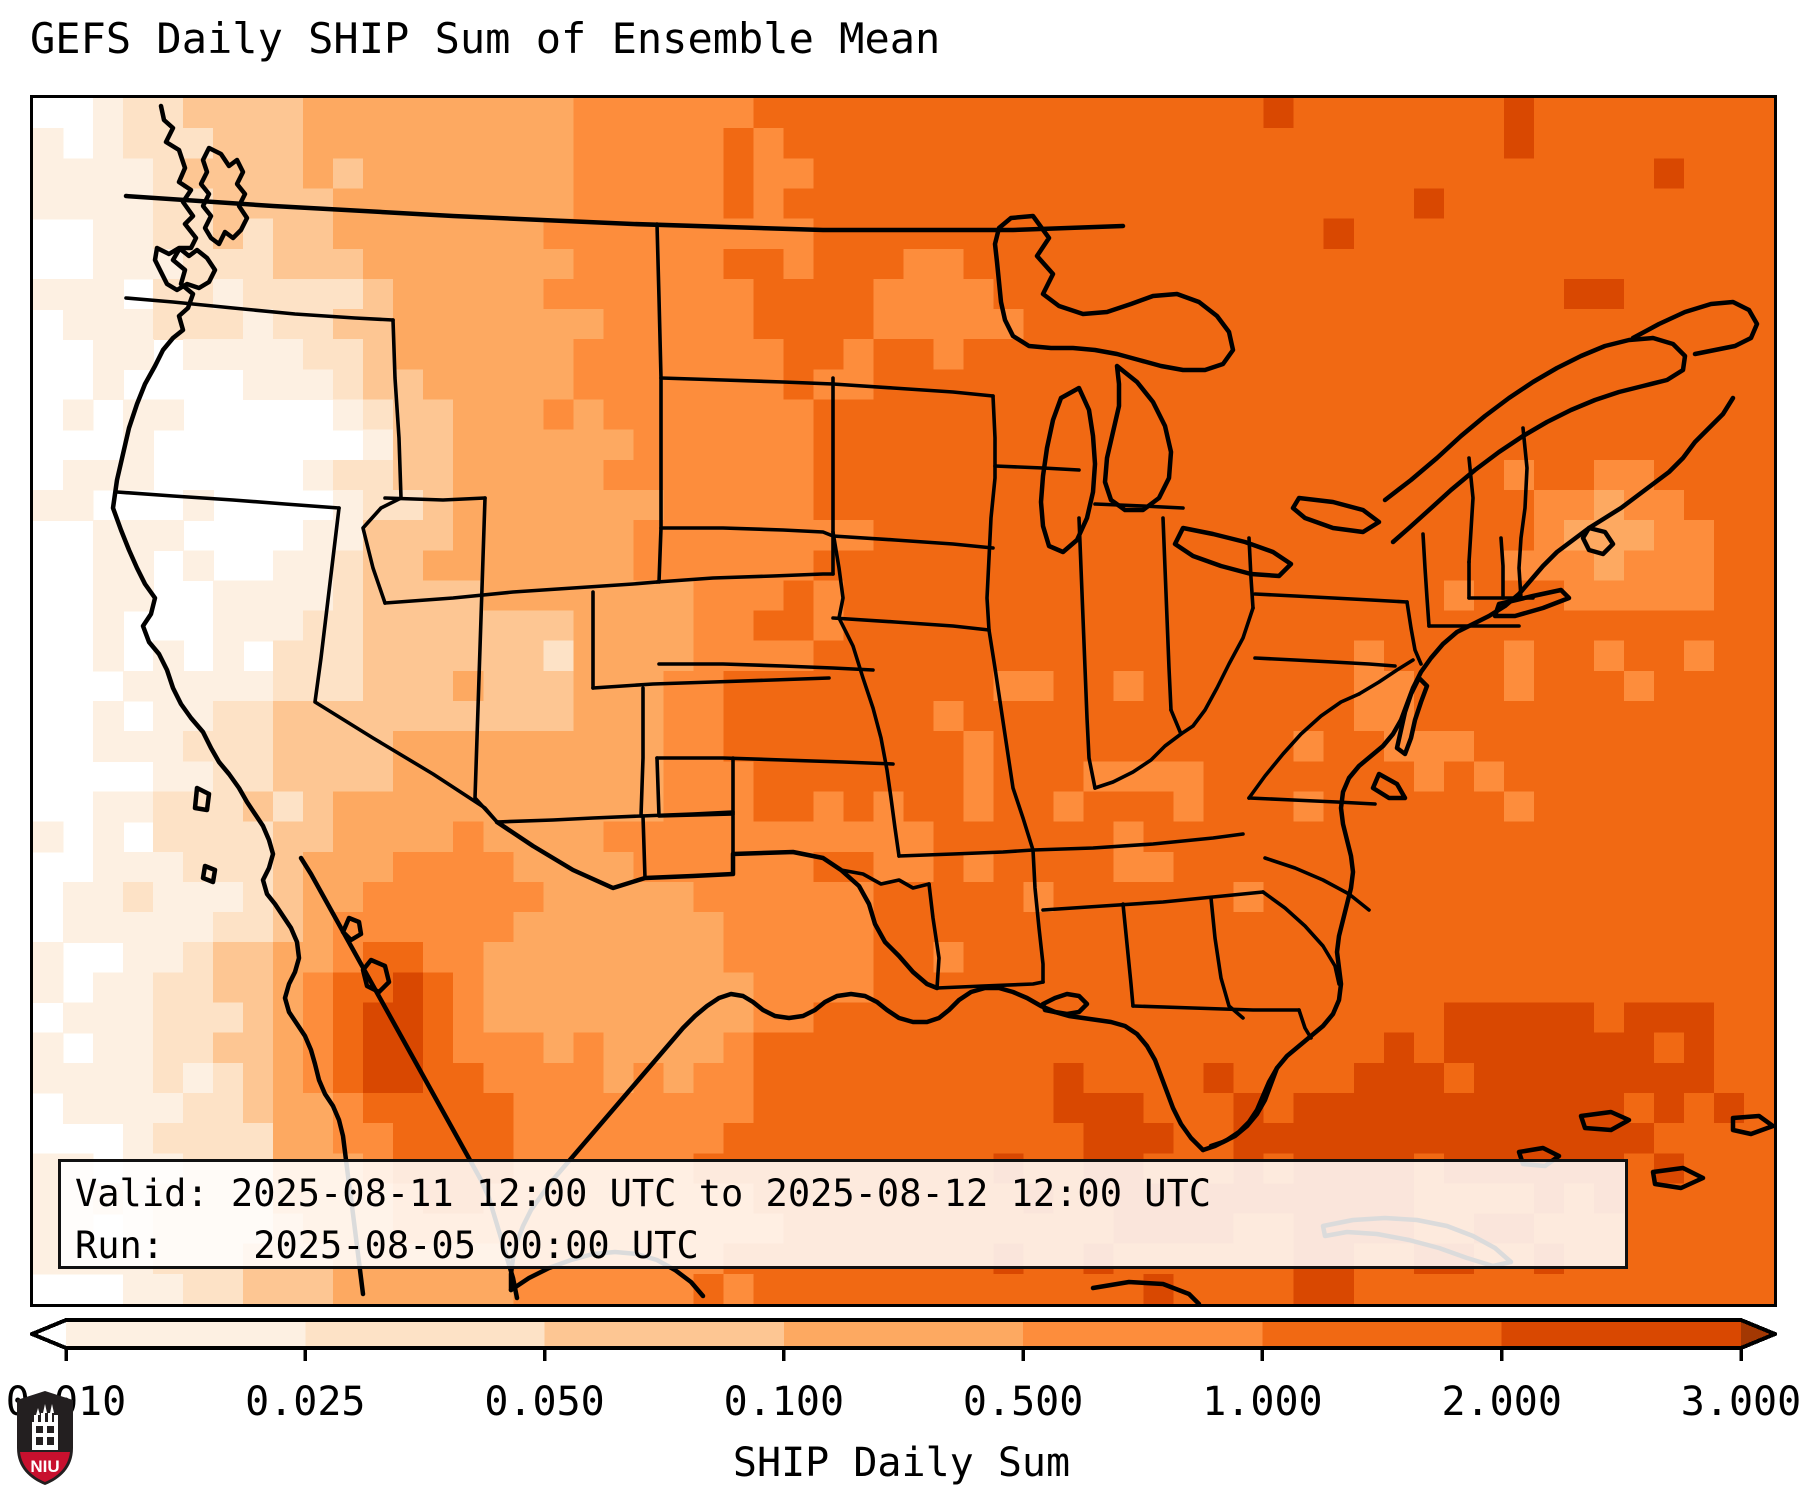 This screenshot has height=1500, width=1803. What do you see at coordinates (903, 1340) in the screenshot?
I see `colorbar` at bounding box center [903, 1340].